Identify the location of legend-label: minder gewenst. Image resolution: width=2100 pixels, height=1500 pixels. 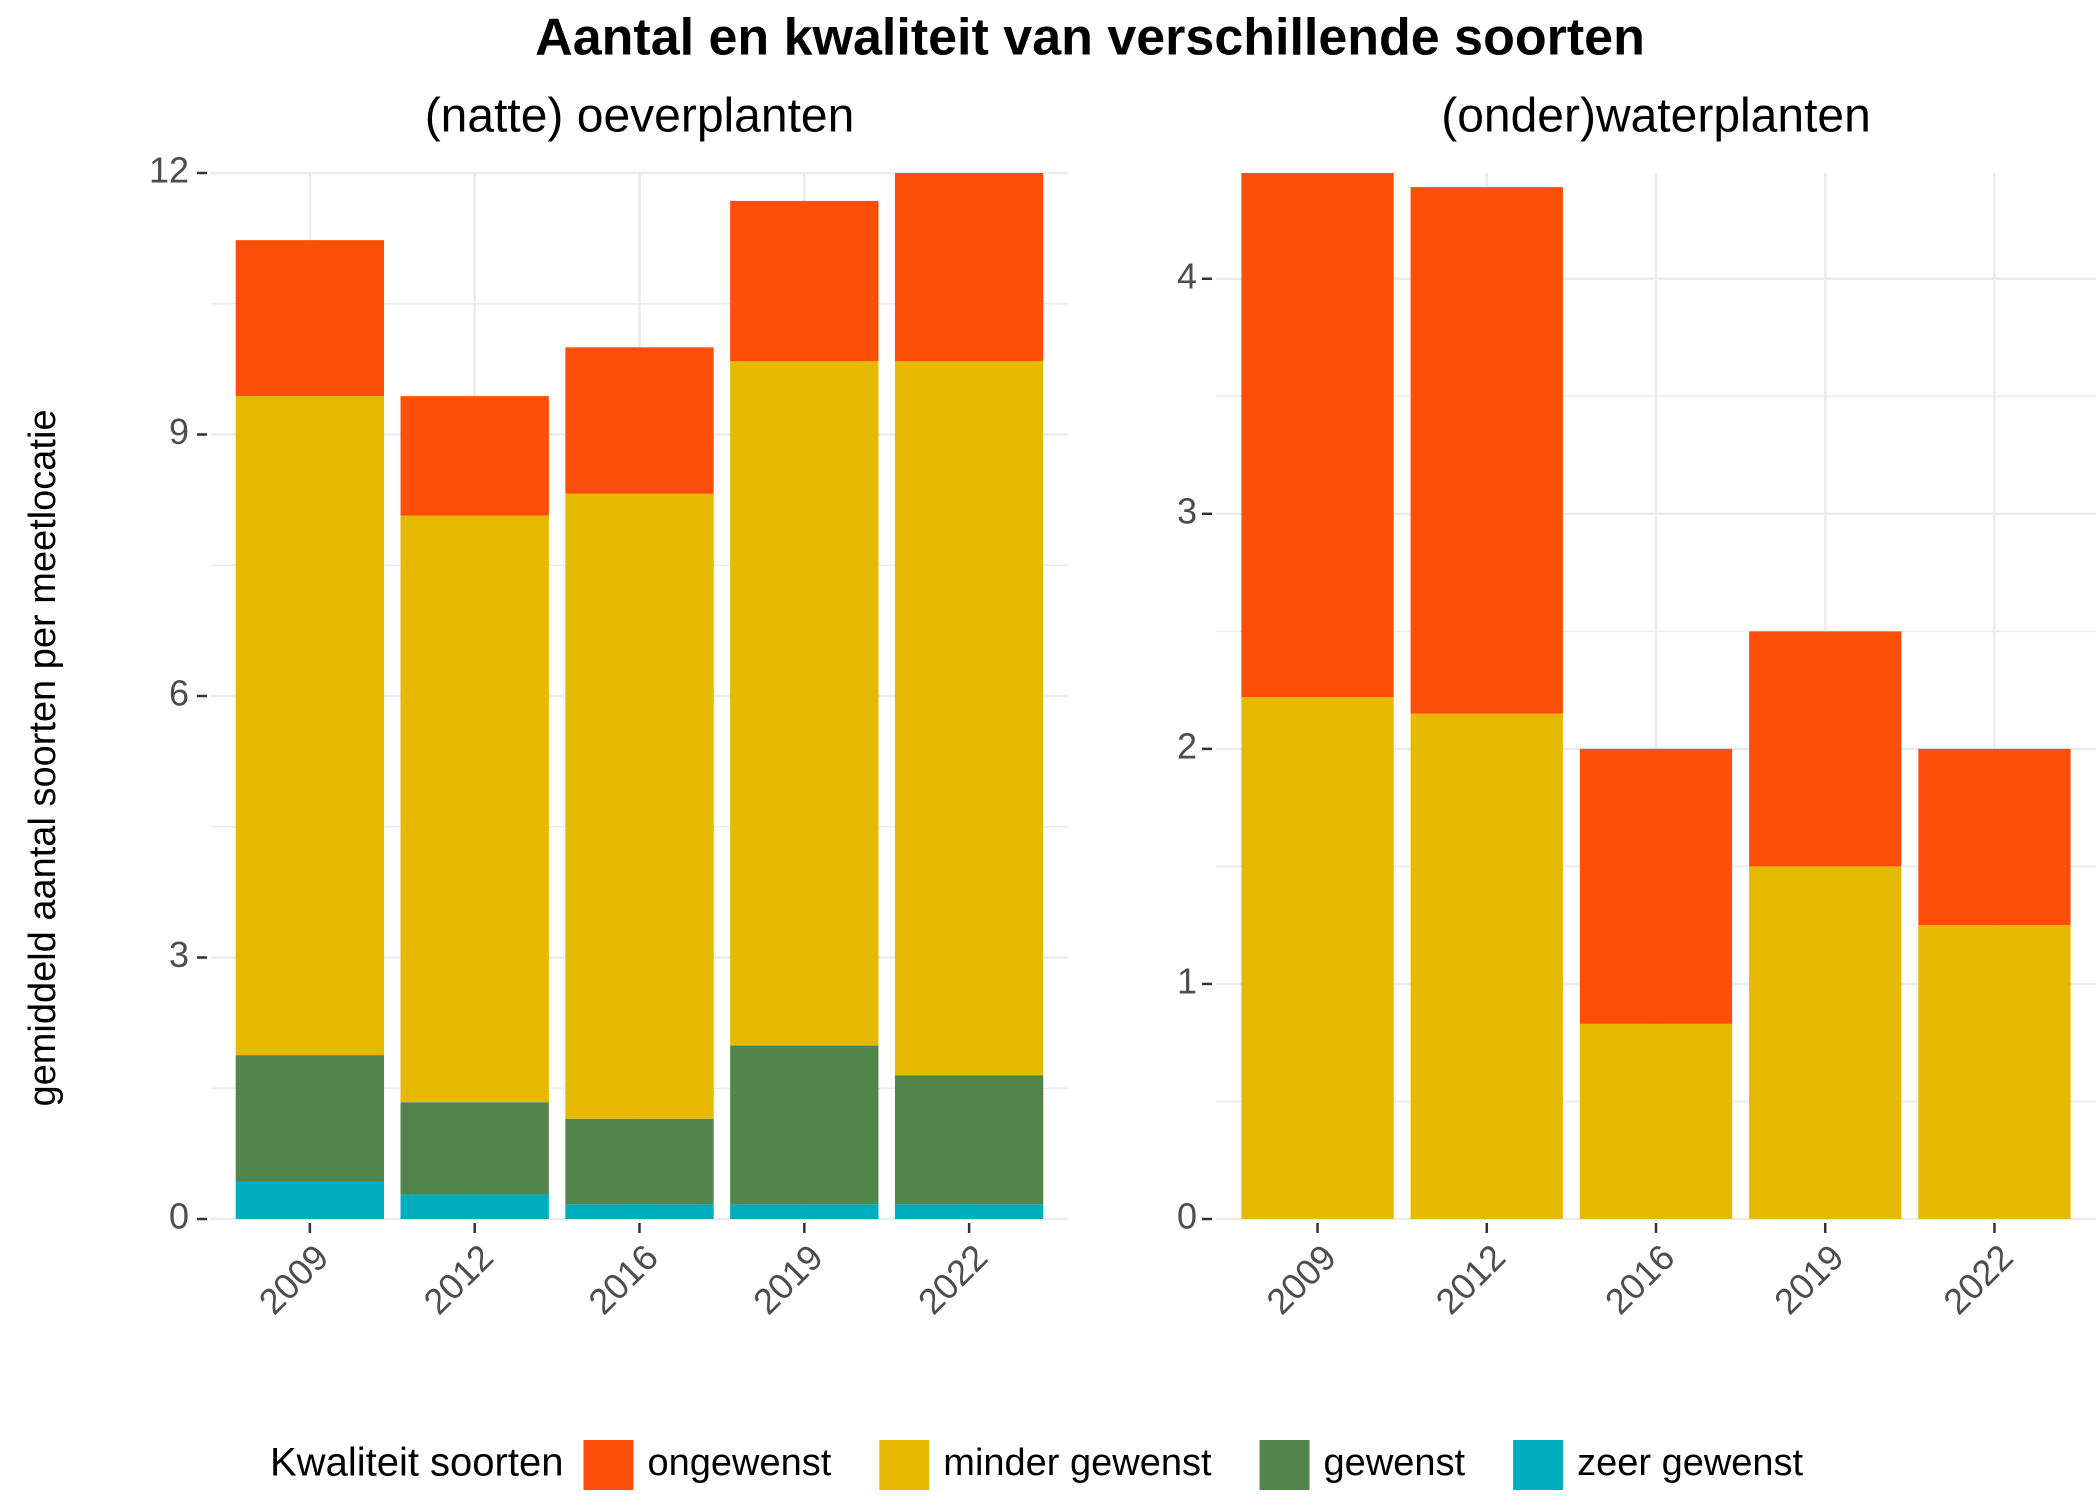
(1077, 1463).